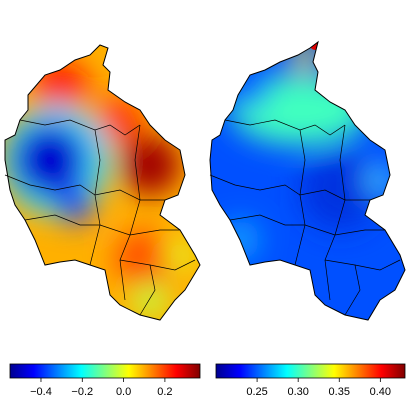 The height and width of the screenshot is (415, 415). What do you see at coordinates (164, 392) in the screenshot?
I see `colorbar-tick-label: 0.2` at bounding box center [164, 392].